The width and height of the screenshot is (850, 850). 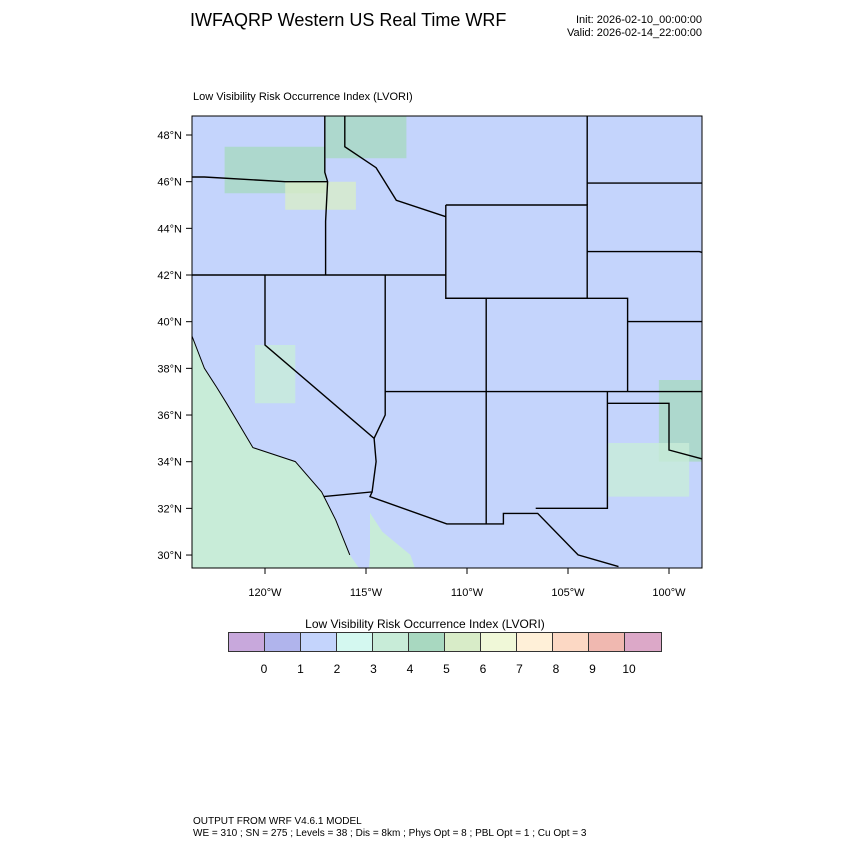 I want to click on colorbar-label: 4, so click(x=410, y=669).